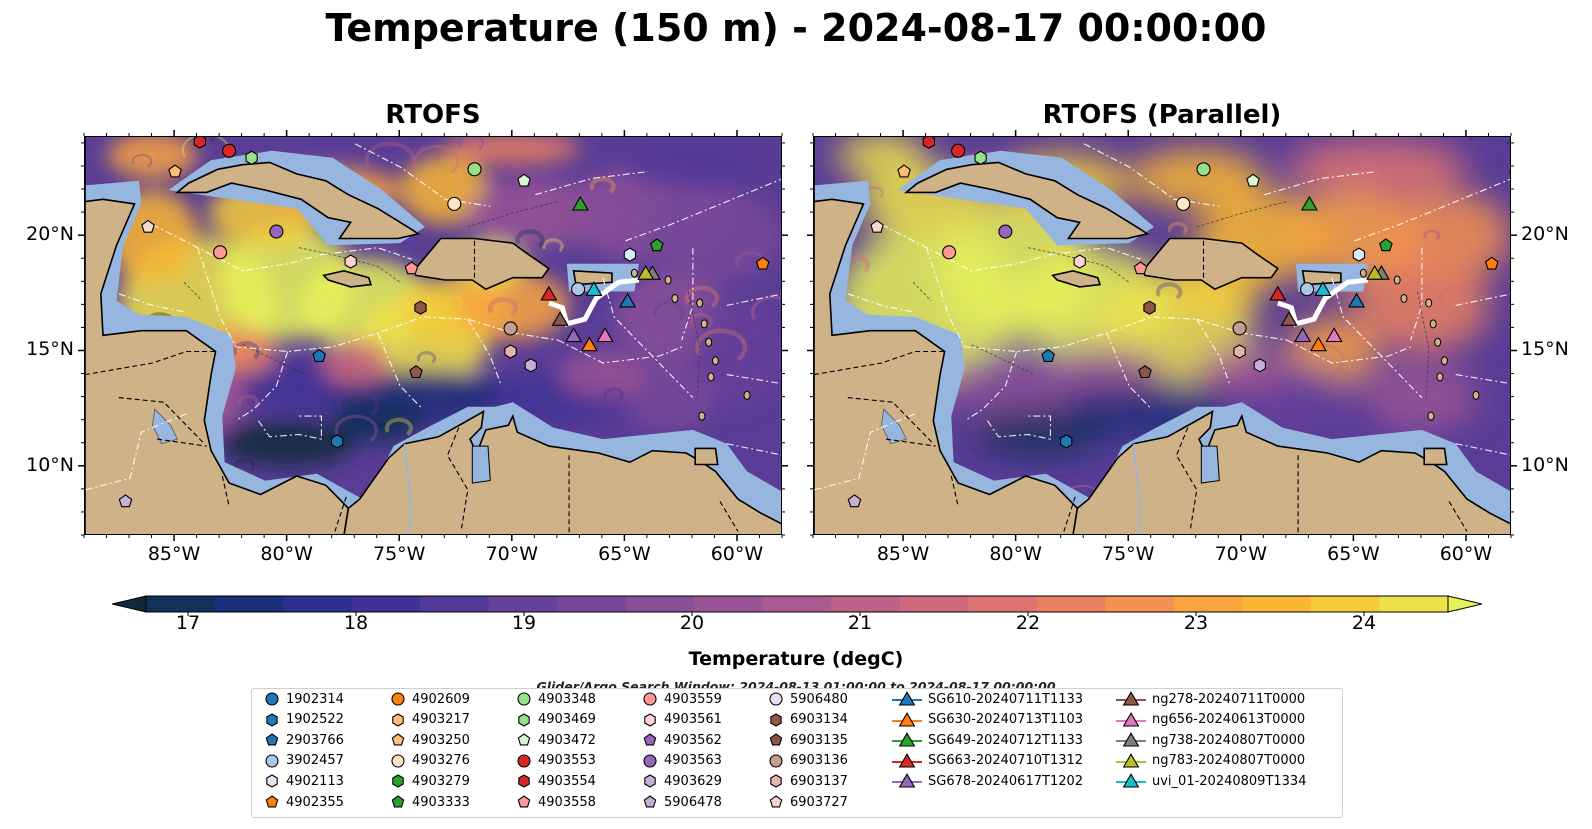  What do you see at coordinates (304, 699) in the screenshot?
I see `legend-entry: 1902314` at bounding box center [304, 699].